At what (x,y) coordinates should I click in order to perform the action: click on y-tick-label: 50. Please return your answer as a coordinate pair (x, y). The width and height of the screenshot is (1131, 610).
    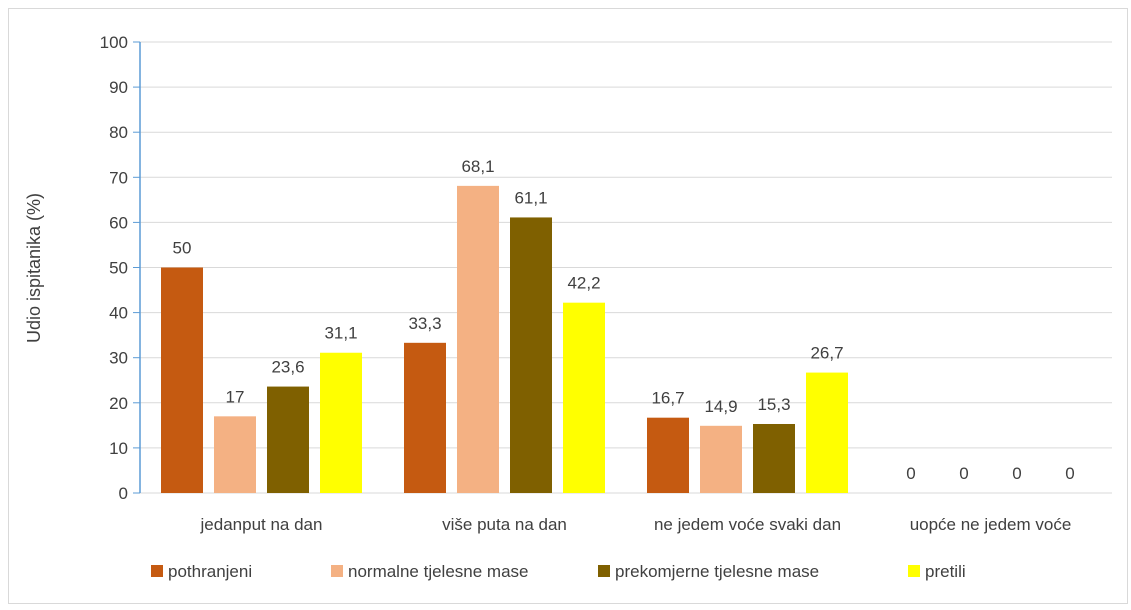
    Looking at the image, I should click on (118, 268).